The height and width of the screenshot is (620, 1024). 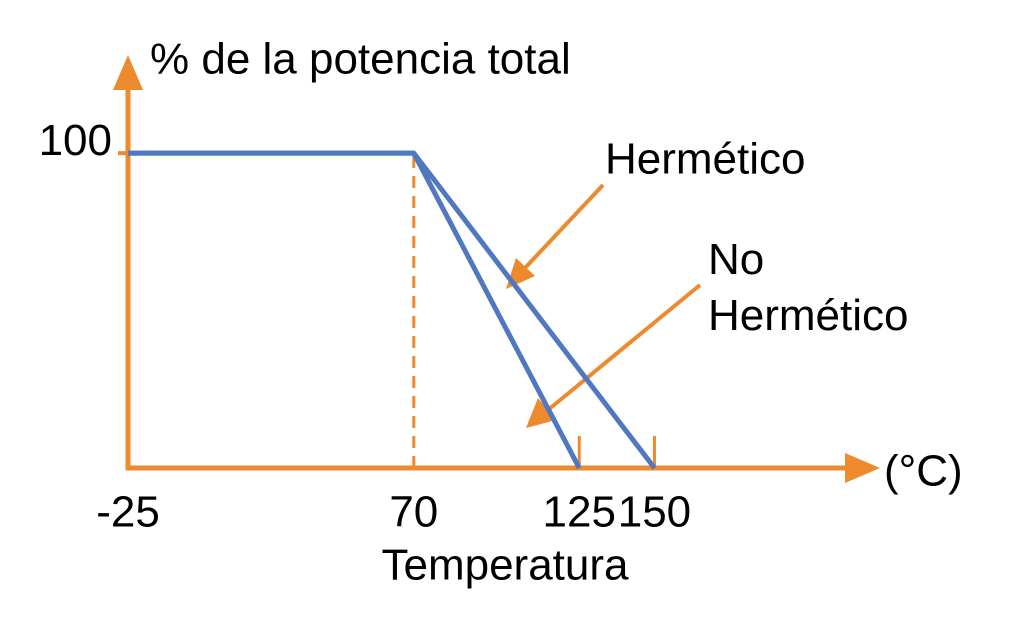 What do you see at coordinates (360, 59) in the screenshot?
I see `y-axis-label: % de la potencia total` at bounding box center [360, 59].